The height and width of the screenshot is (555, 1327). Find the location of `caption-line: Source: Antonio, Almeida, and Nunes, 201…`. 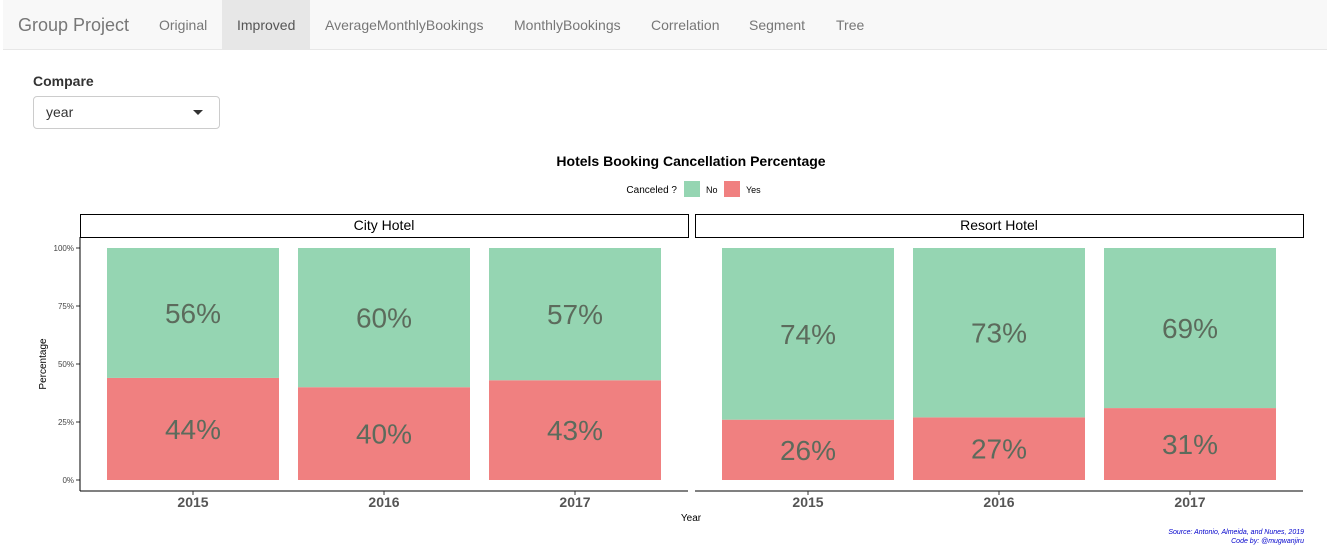

caption-line: Source: Antonio, Almeida, and Nunes, 201… is located at coordinates (1236, 532).